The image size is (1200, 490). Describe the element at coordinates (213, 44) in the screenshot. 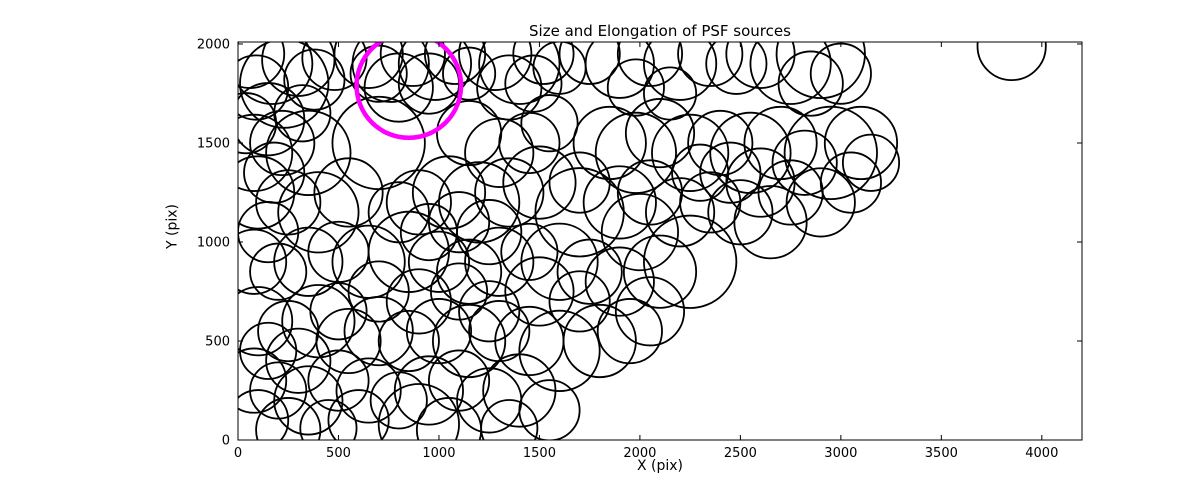

I see `y-tick-label: 2000` at that location.